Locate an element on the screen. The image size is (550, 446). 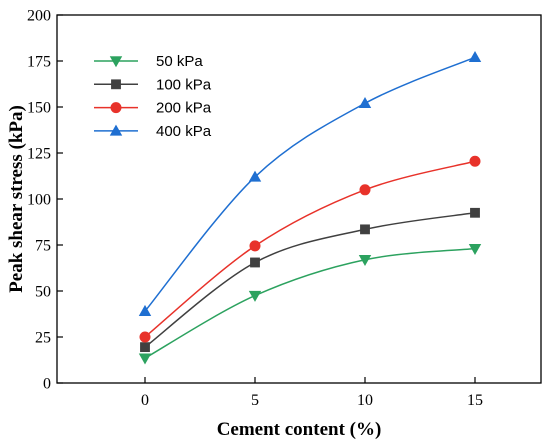
legend-label: 50 kPa is located at coordinates (179, 61).